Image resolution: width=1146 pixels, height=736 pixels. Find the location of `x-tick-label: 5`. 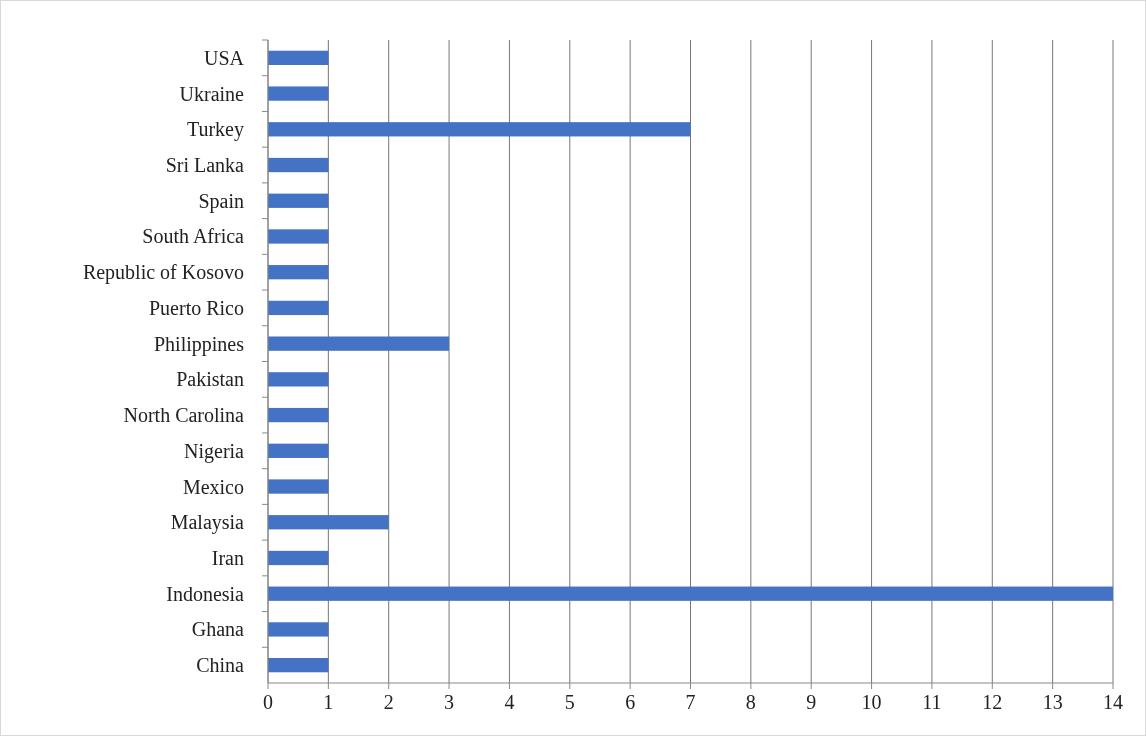

x-tick-label: 5 is located at coordinates (569, 702).